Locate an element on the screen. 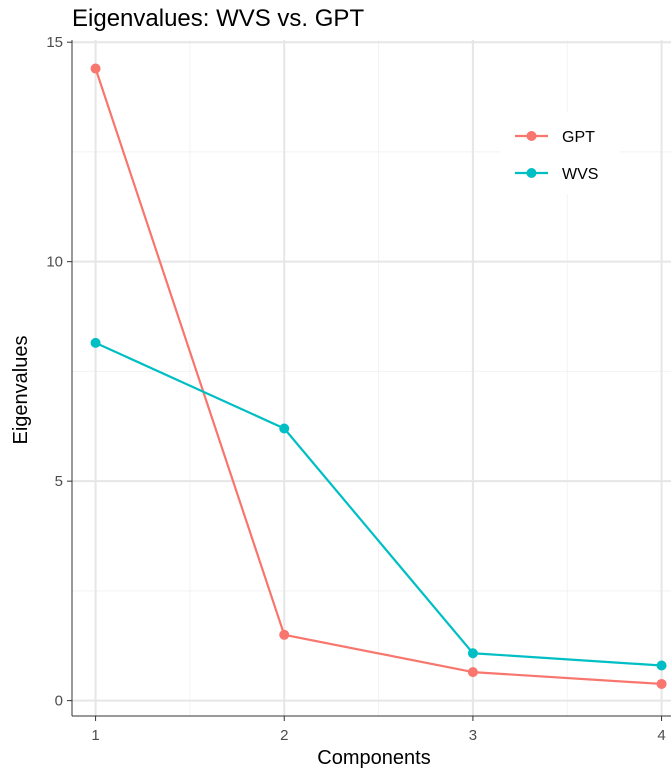 This screenshot has height=776, width=671. y-tick-label: 15 is located at coordinates (54, 42).